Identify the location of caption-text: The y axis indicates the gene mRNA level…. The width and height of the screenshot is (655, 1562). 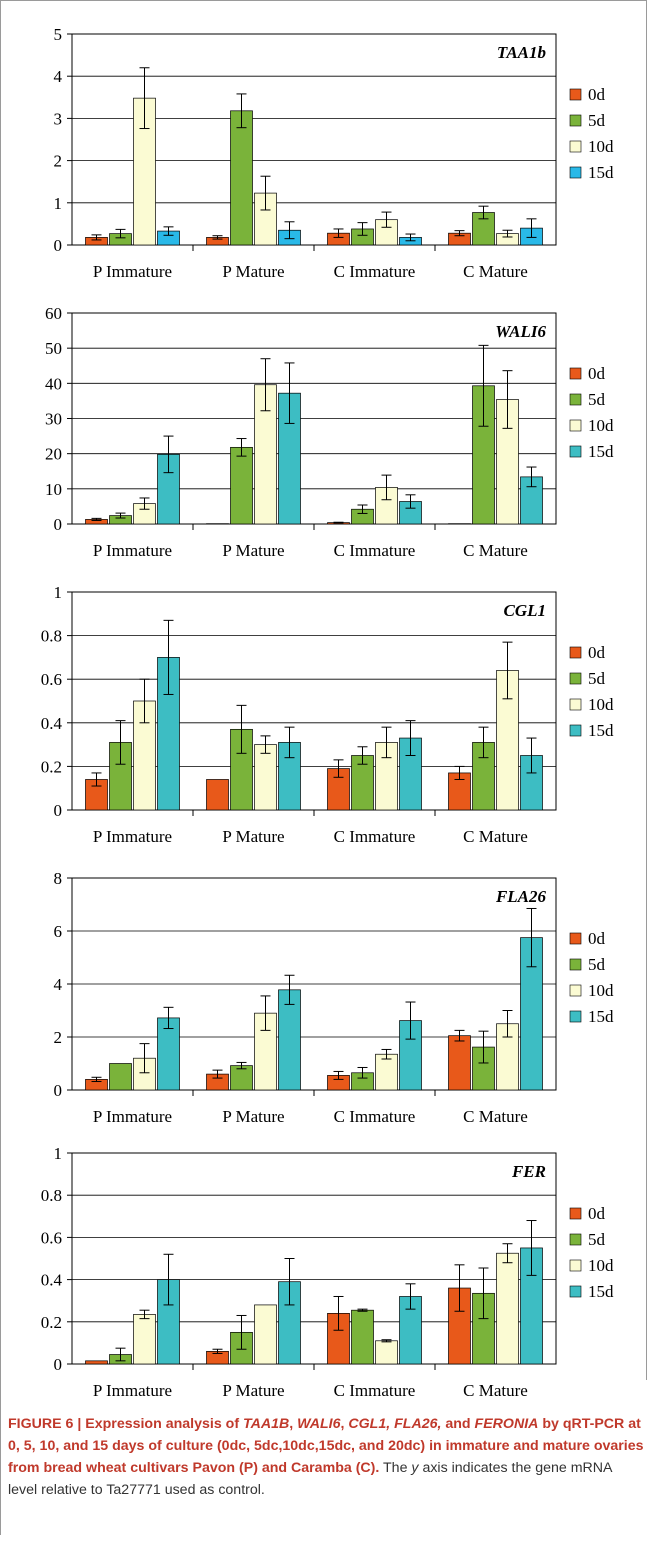
(310, 1479).